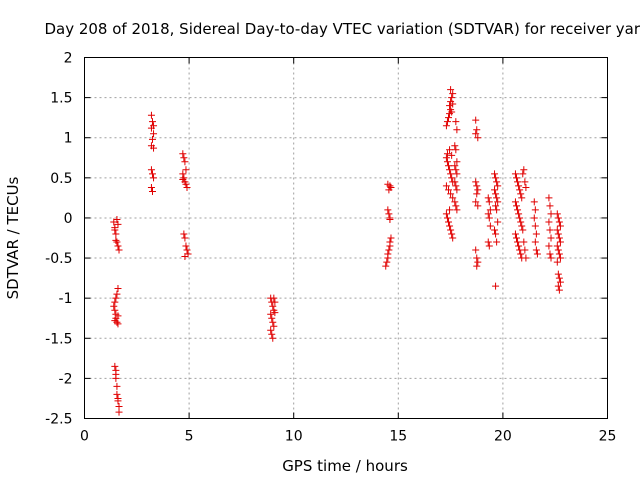 This screenshot has width=640, height=480. What do you see at coordinates (68, 59) in the screenshot?
I see `y-tick-label: 2` at bounding box center [68, 59].